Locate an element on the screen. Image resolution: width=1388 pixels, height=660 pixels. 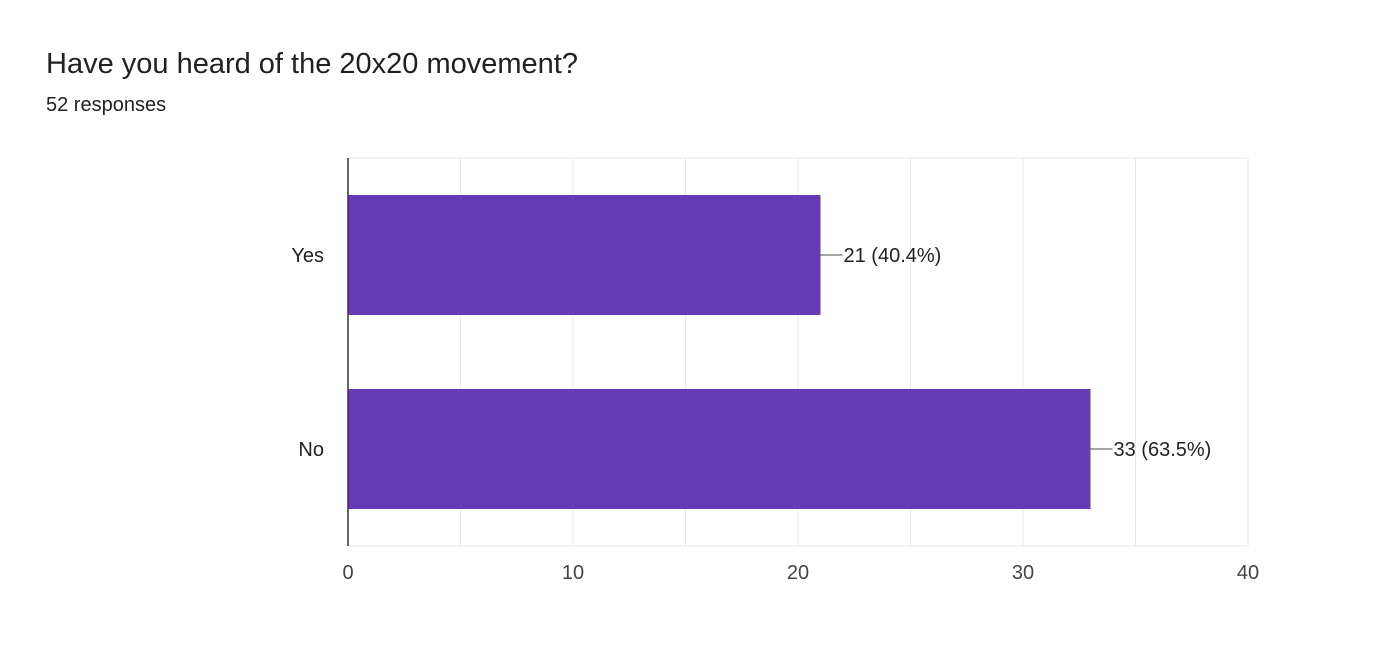
bar-yes is located at coordinates (584, 255).